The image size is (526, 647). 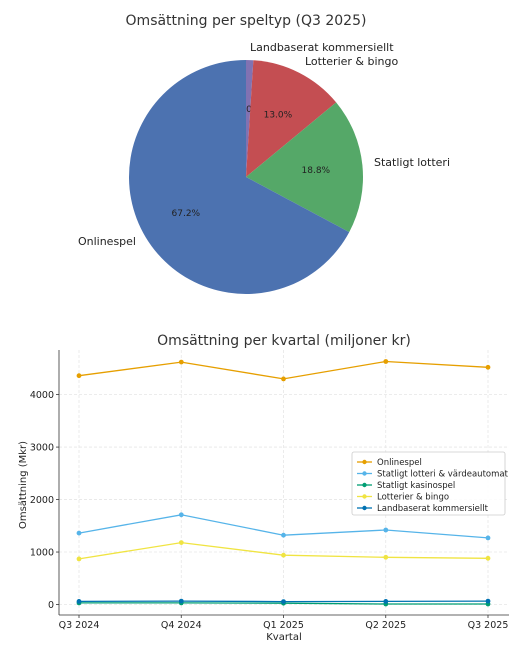 I want to click on pie-pct-label-onlinespel: 67.2%, so click(x=186, y=214).